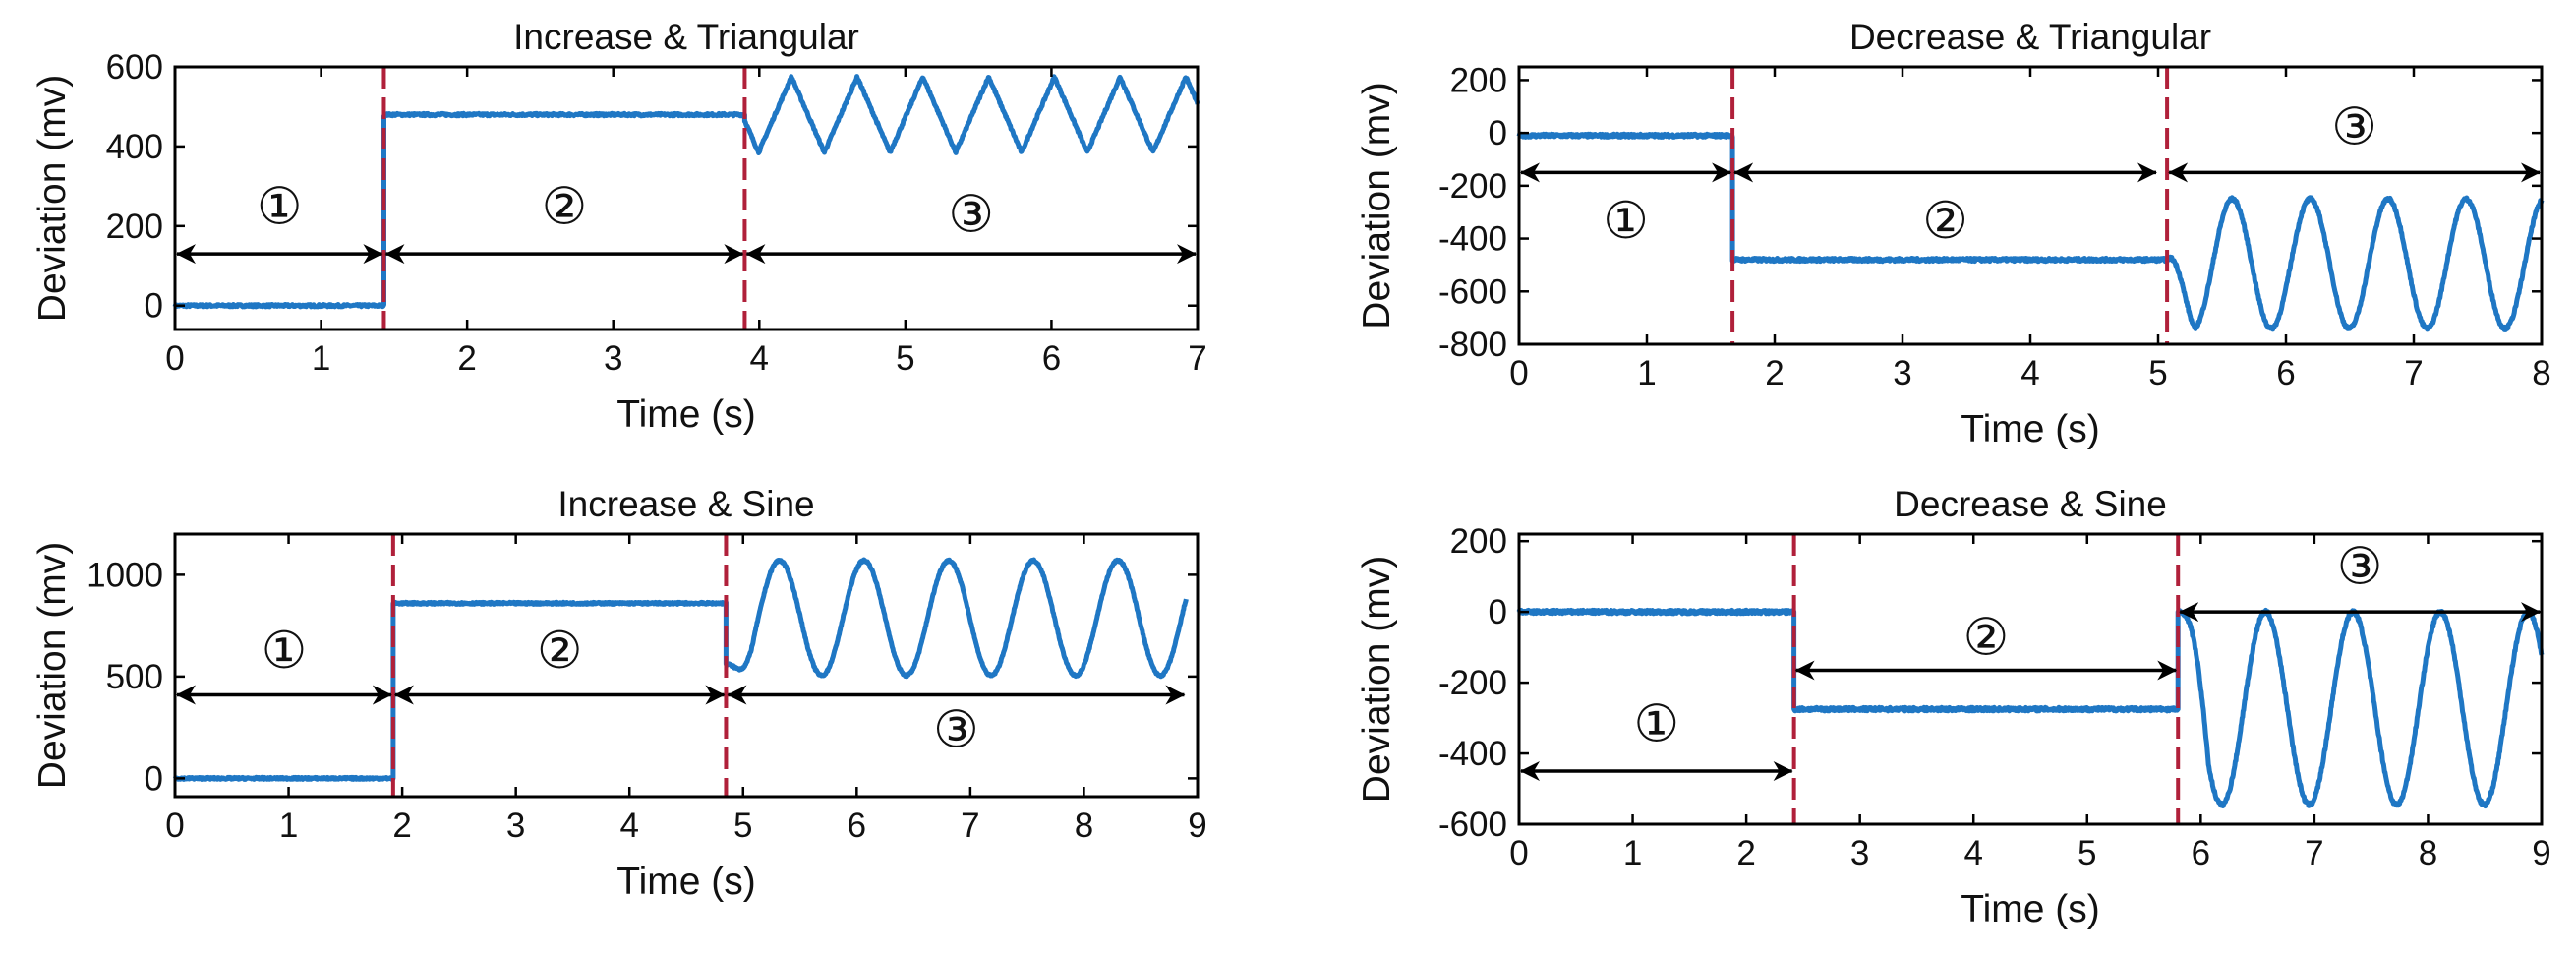 This screenshot has height=956, width=2576. Describe the element at coordinates (134, 677) in the screenshot. I see `y-tick-label: 500` at that location.